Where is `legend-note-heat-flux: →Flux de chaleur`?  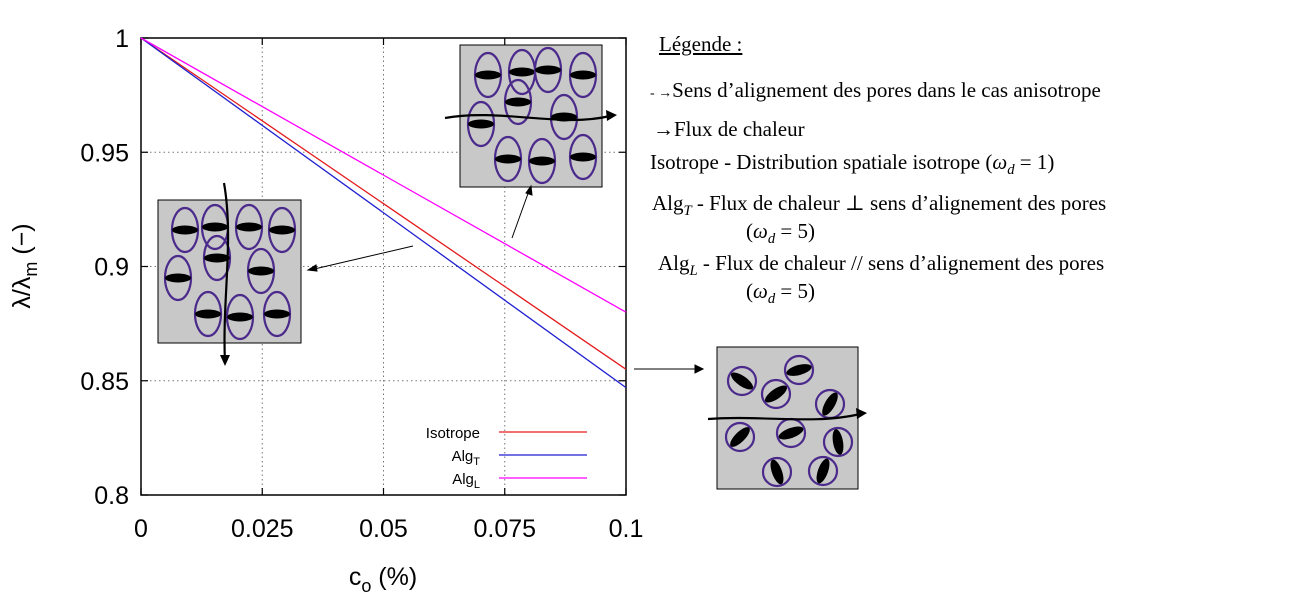
legend-note-heat-flux: →Flux de chaleur is located at coordinates (729, 129).